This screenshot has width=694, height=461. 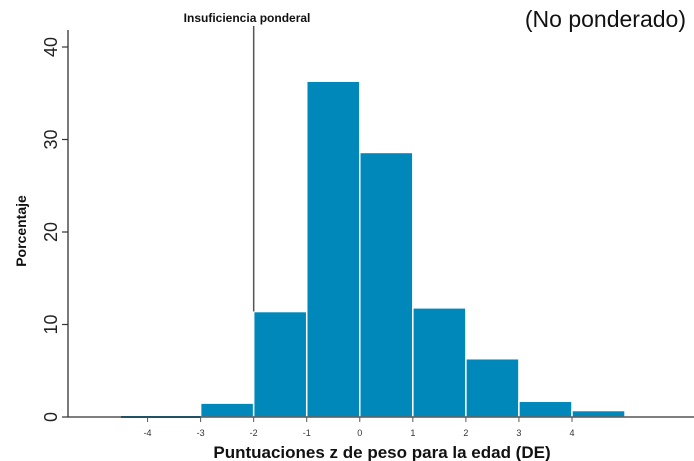 I want to click on x-tick-label: -2, so click(x=254, y=433).